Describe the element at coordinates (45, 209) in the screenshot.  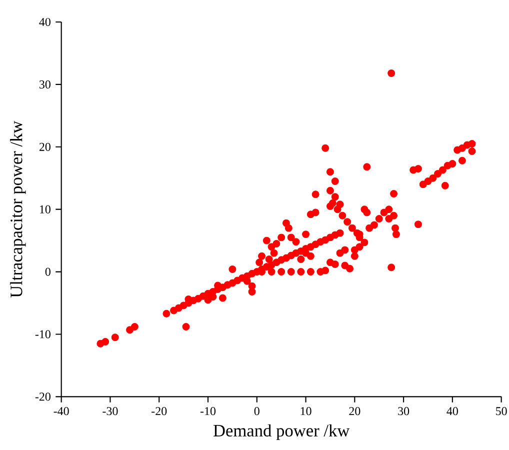
I see `y-tick-label: 10` at that location.